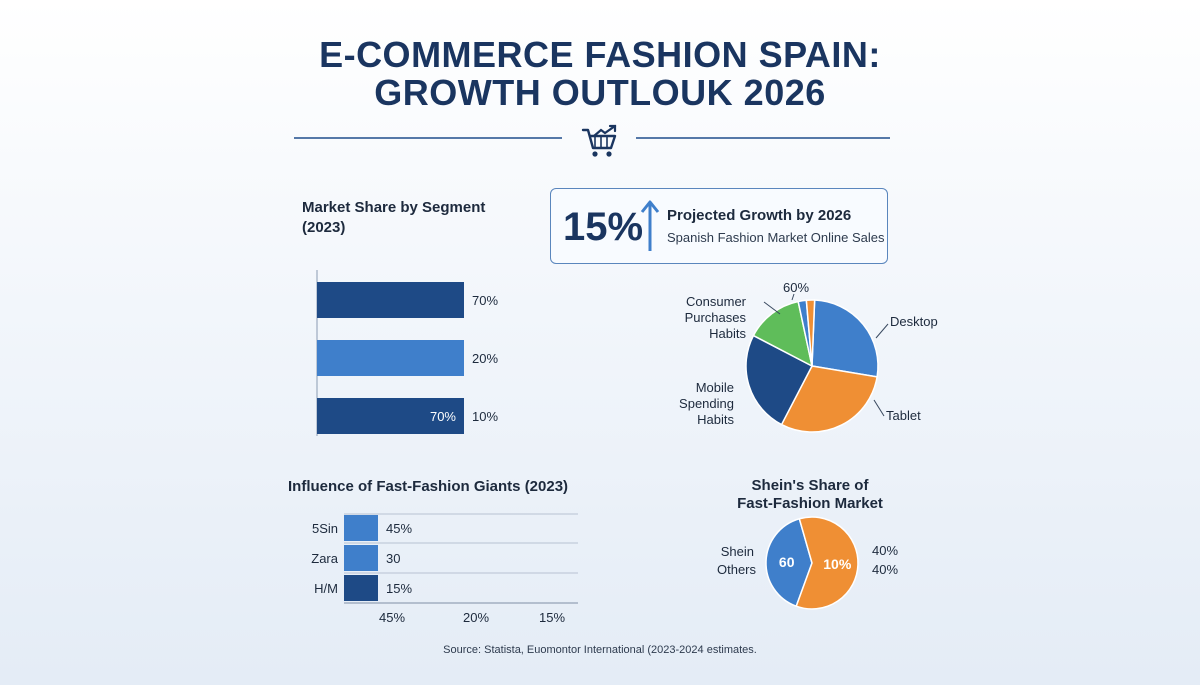  I want to click on device-pie-label-0-0: Desktop, so click(914, 321).